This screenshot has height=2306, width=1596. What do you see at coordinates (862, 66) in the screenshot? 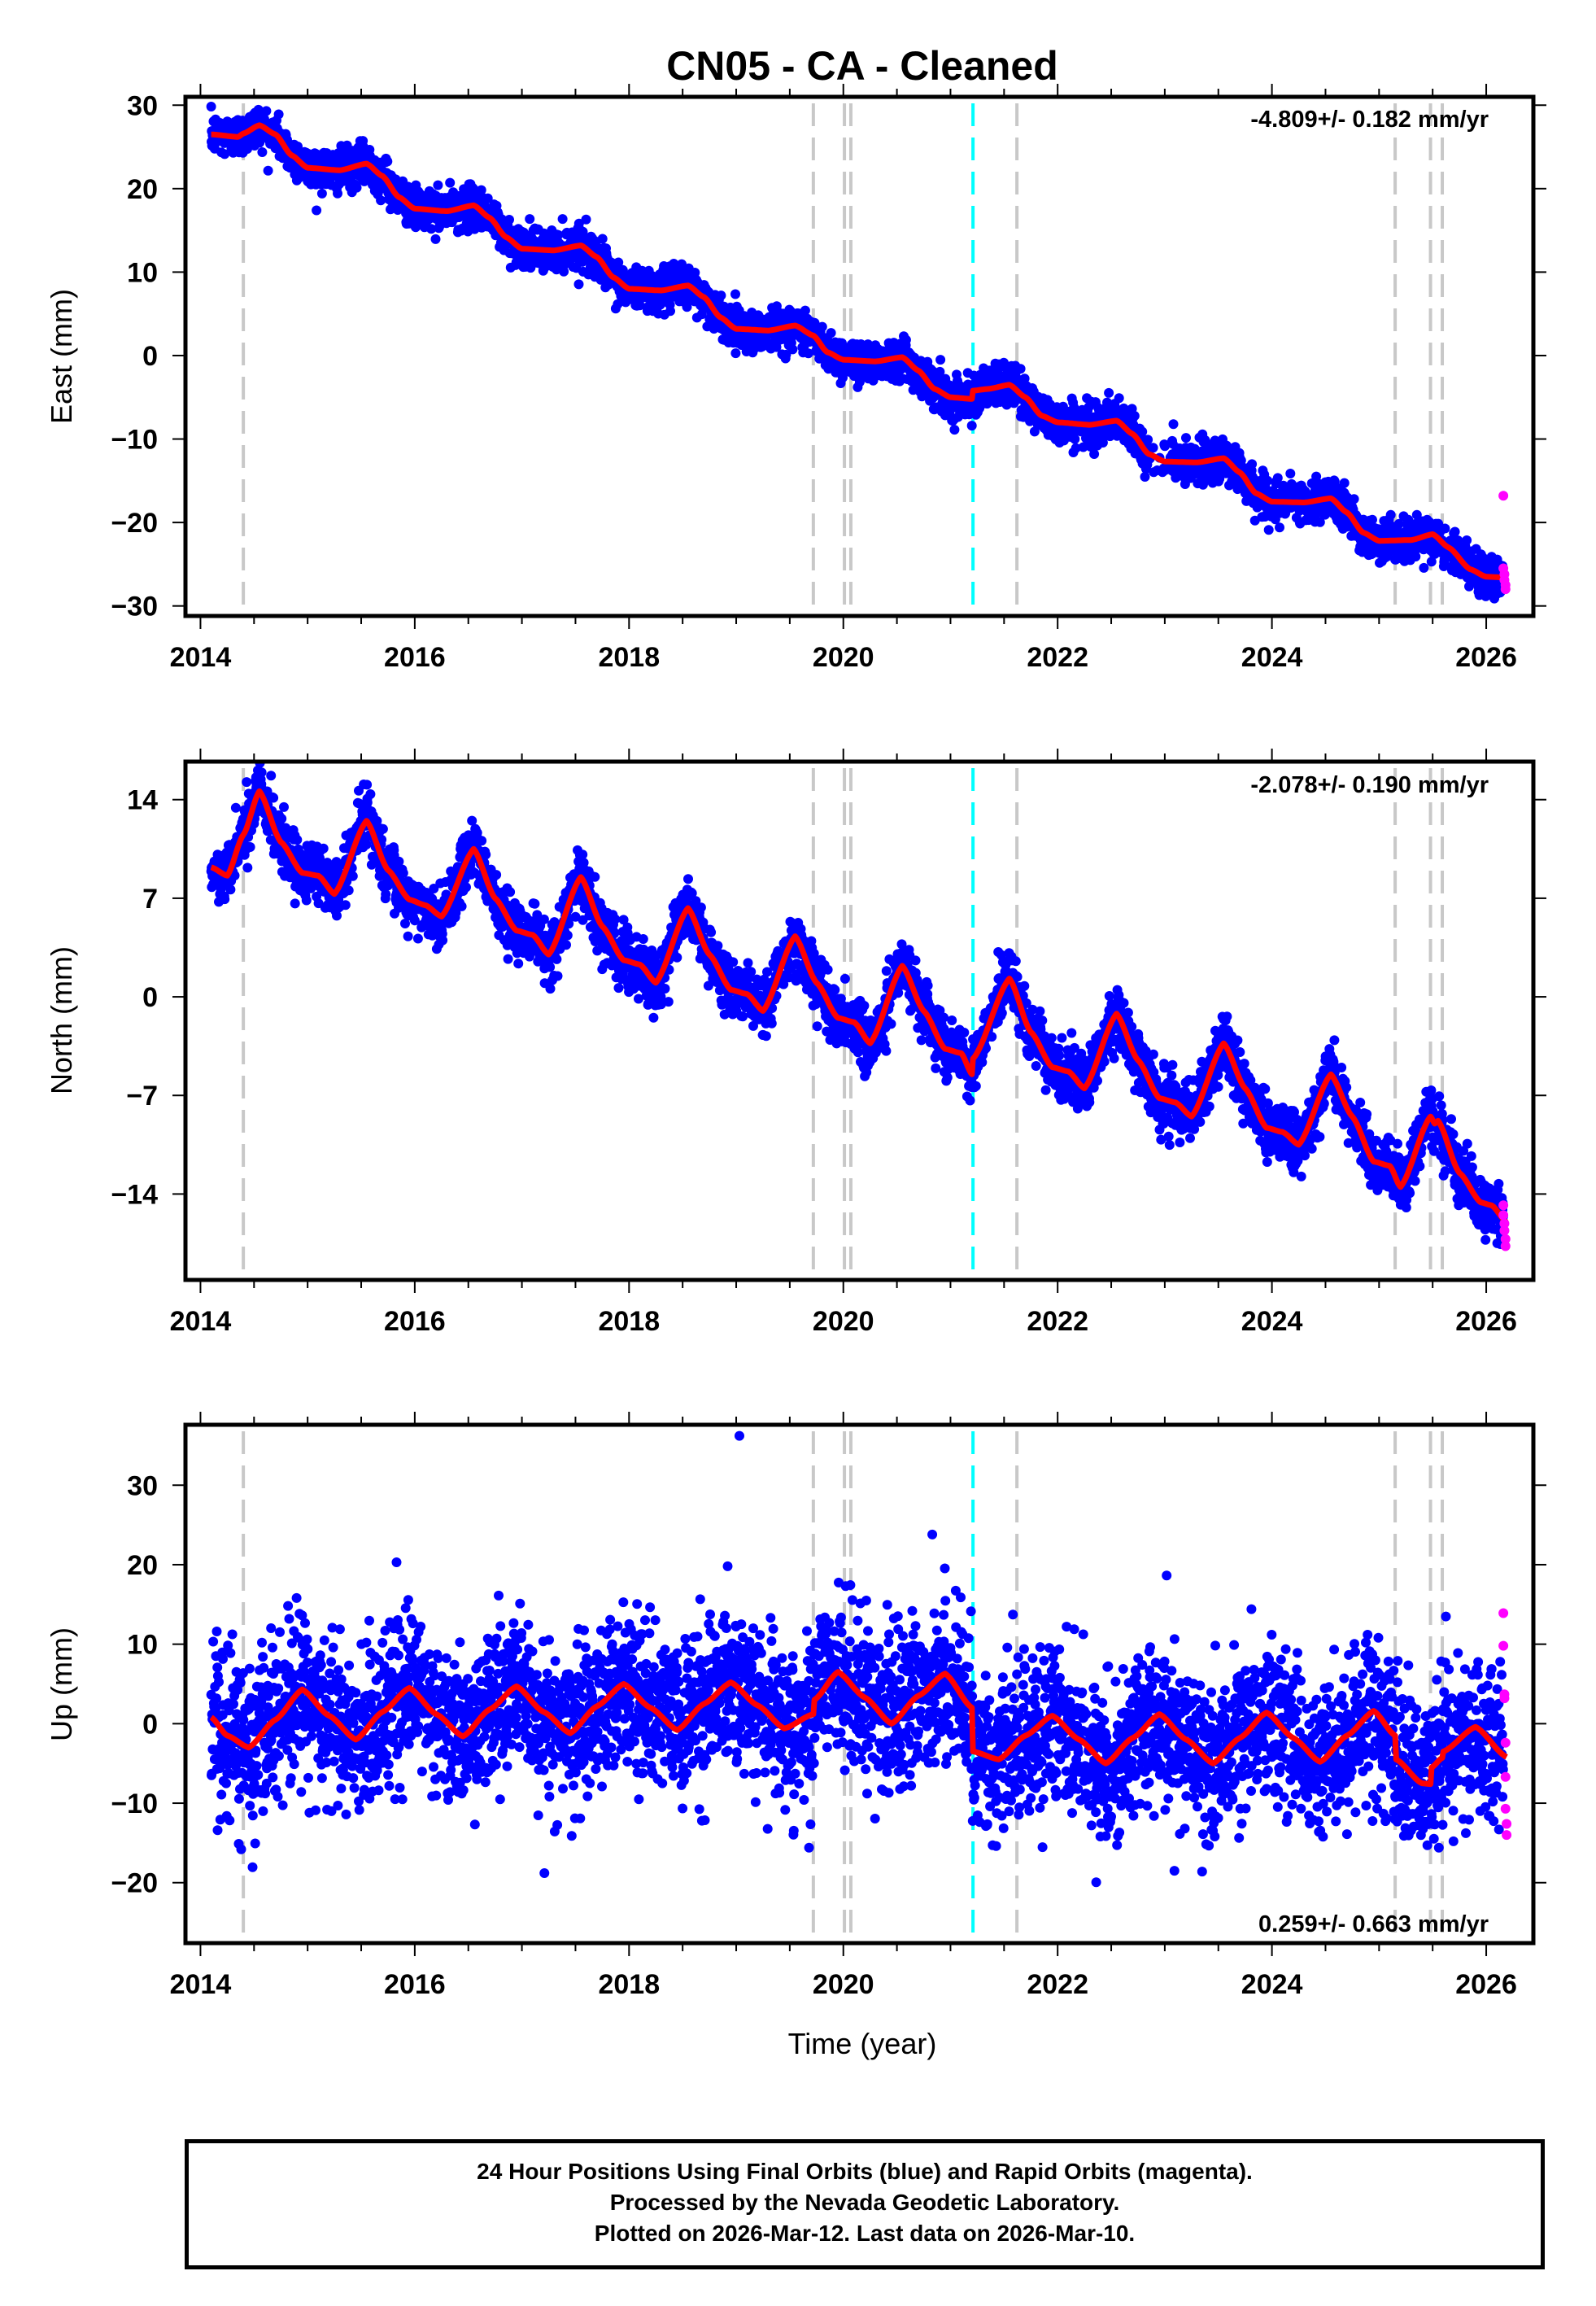
I see `chart-title: CN05 - CA - Cleaned` at bounding box center [862, 66].